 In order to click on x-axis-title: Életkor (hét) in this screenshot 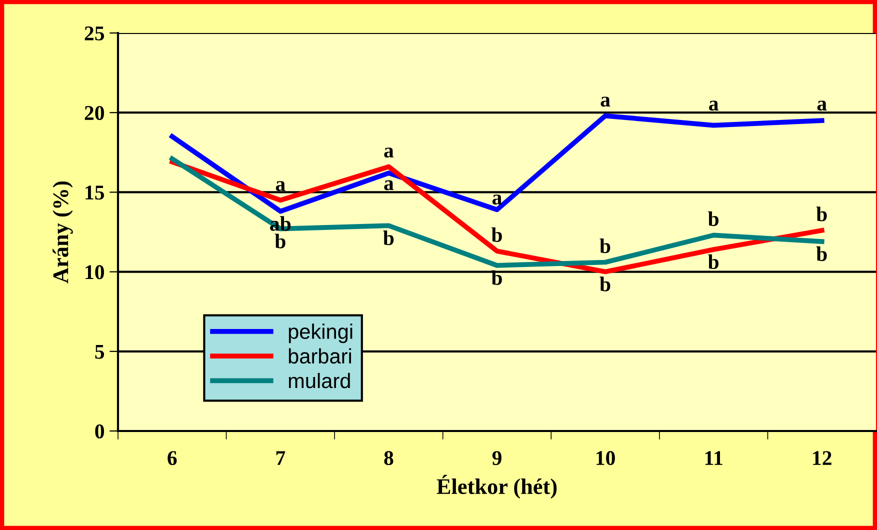, I will do `click(496, 486)`.